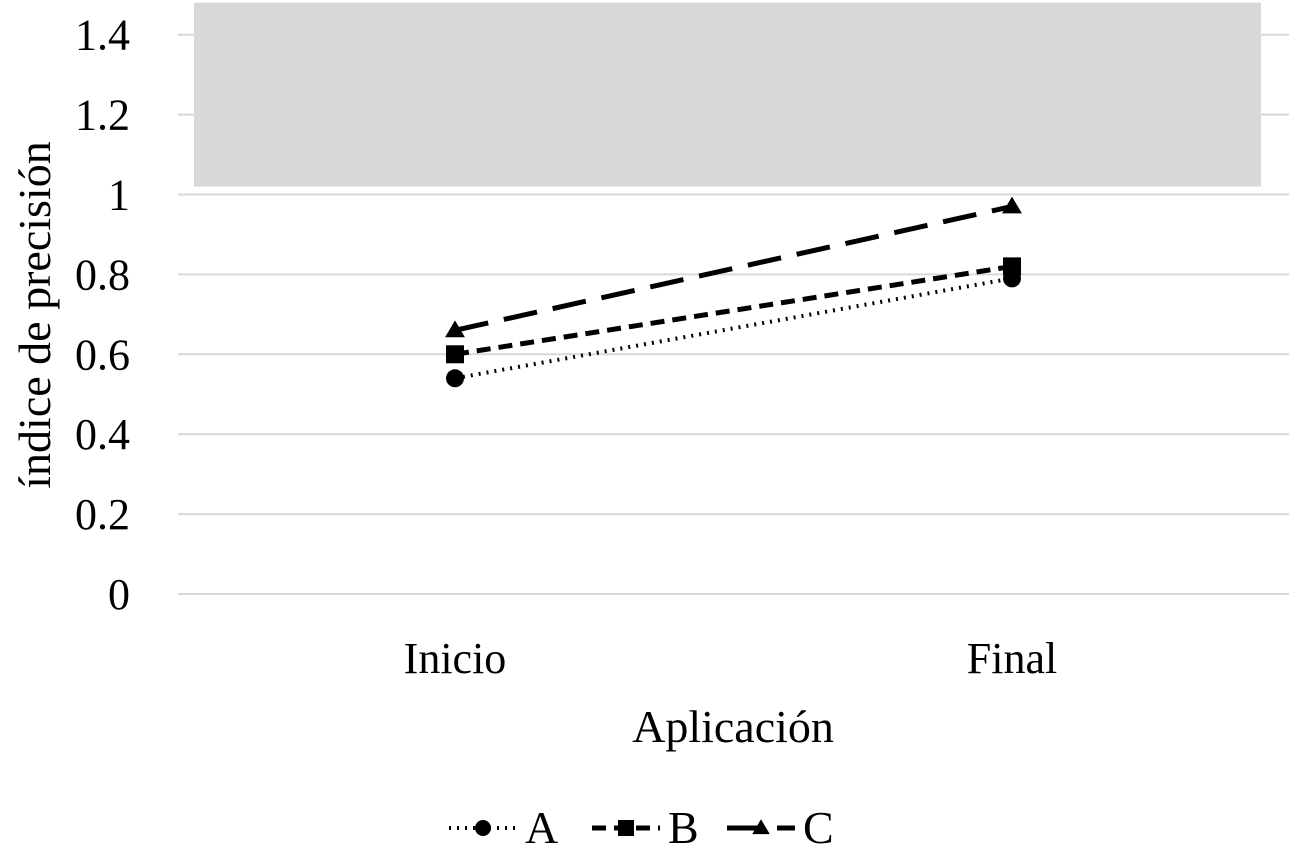 The image size is (1289, 848). I want to click on x-axis-title: Aplicación, so click(733, 726).